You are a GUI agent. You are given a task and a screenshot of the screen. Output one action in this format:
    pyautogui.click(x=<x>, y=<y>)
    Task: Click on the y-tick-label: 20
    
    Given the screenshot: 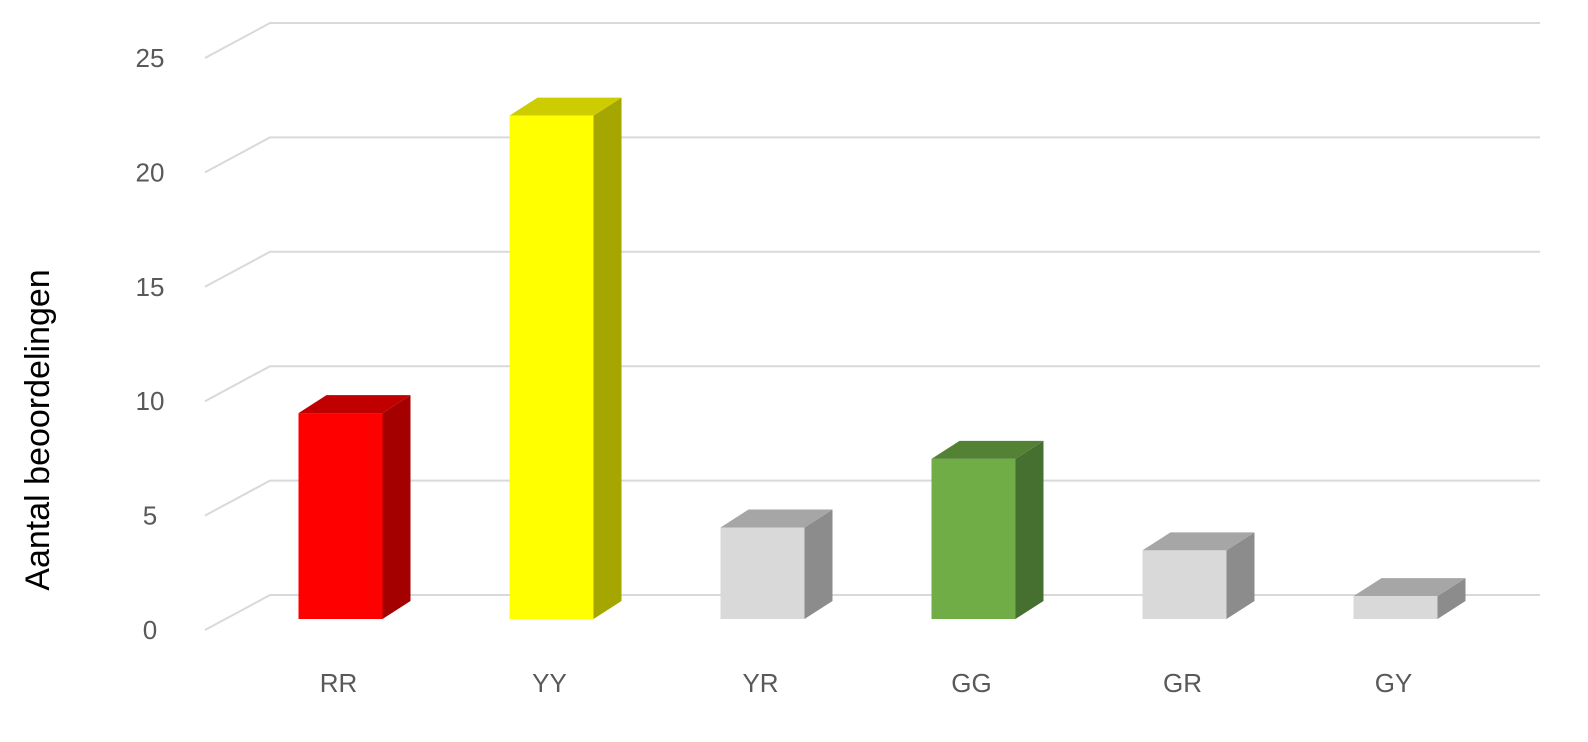 What is the action you would take?
    pyautogui.click(x=150, y=172)
    